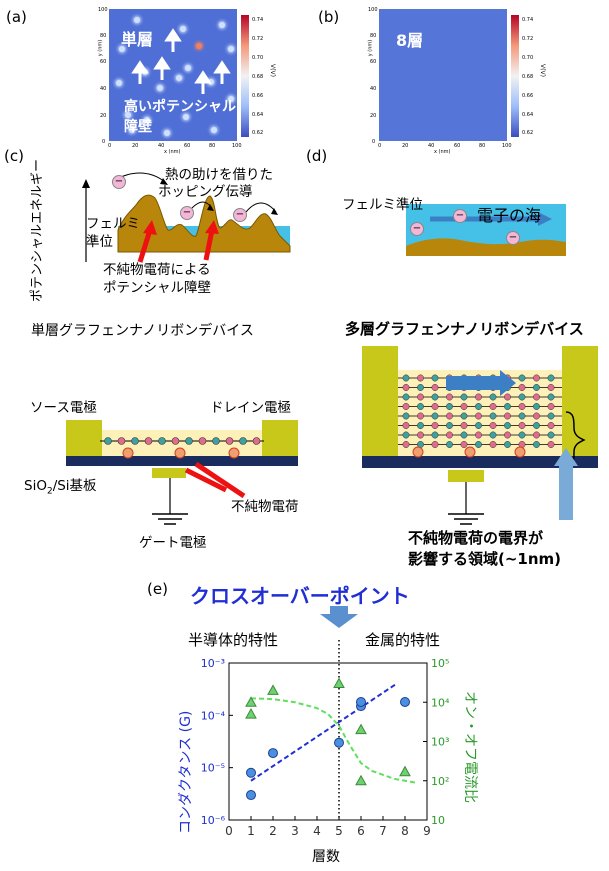  What do you see at coordinates (329, 17) in the screenshot?
I see `panel-label-b: (b)` at bounding box center [329, 17].